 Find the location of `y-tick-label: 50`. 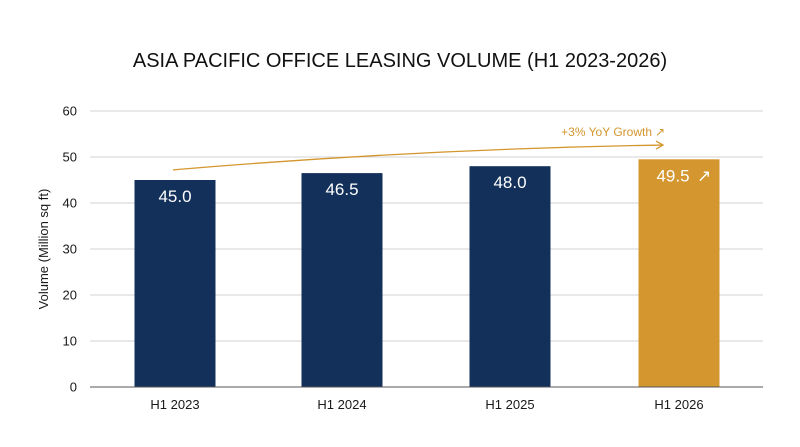

y-tick-label: 50 is located at coordinates (70, 157).